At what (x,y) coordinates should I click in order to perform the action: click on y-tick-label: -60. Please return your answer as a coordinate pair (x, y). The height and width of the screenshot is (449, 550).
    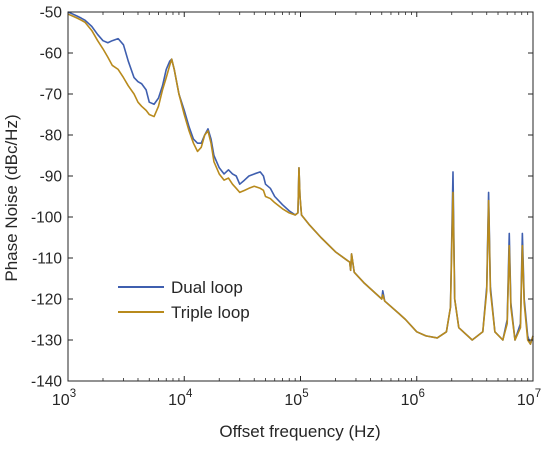
    Looking at the image, I should click on (51, 54).